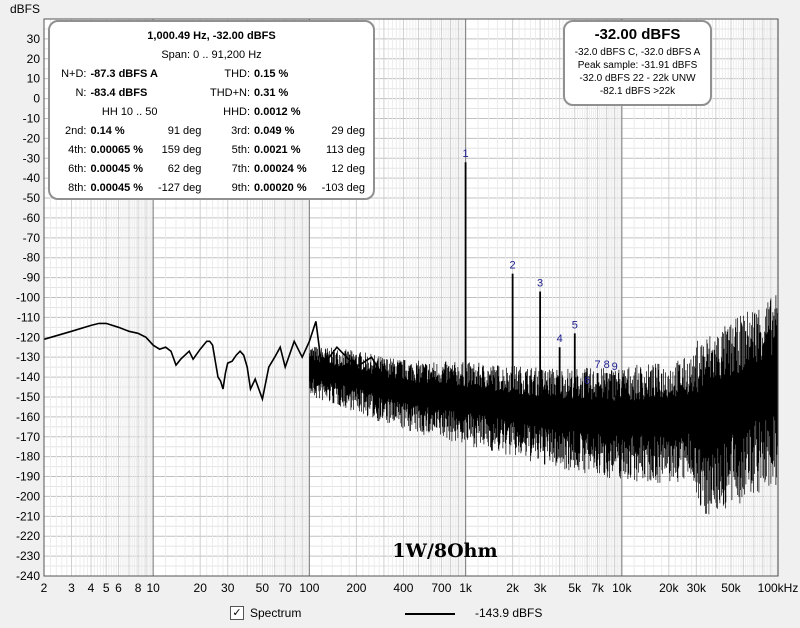 The image size is (800, 628). I want to click on x-tick-label: 5k, so click(575, 588).